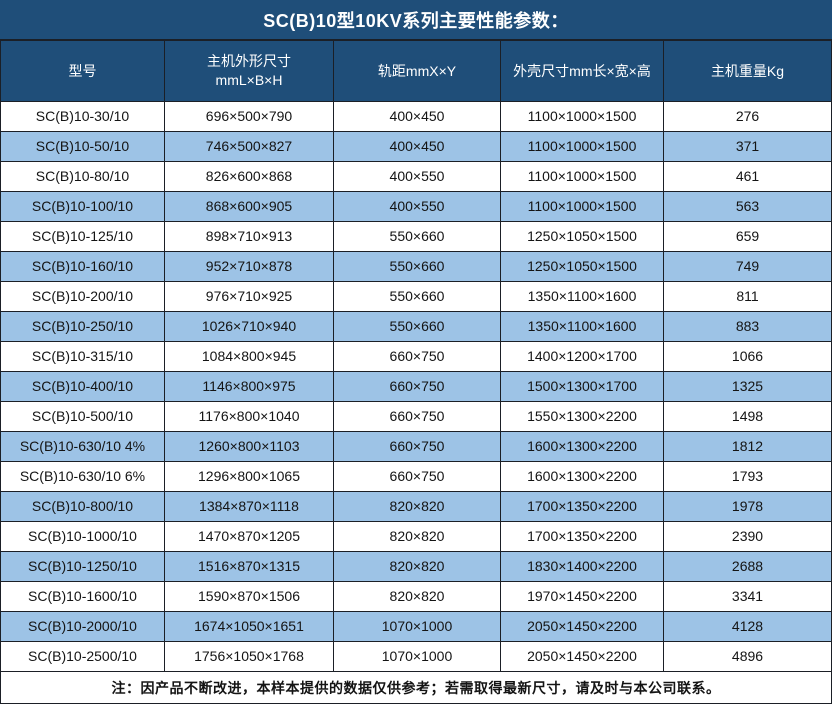 Image resolution: width=836 pixels, height=705 pixels. What do you see at coordinates (249, 627) in the screenshot?
I see `cell-main-dimensions: 1674×1050×1651` at bounding box center [249, 627].